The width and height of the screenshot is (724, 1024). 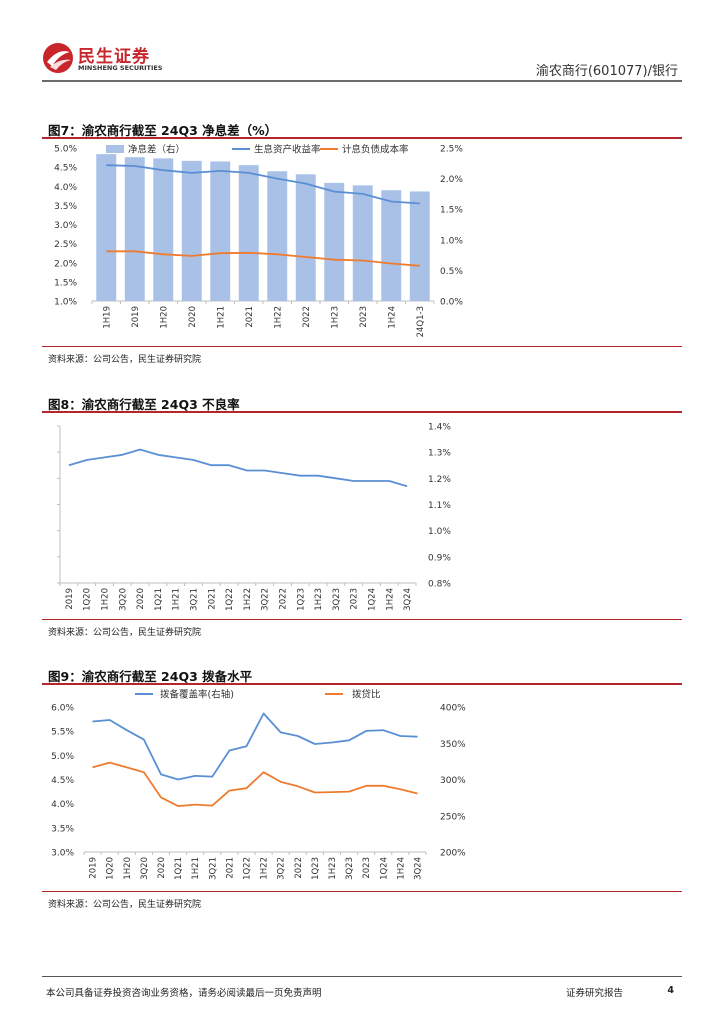 I want to click on footer-disclaimer: 本公司具备证券投资咨询业务资格，请务必阅读最后一页免责声明, so click(x=184, y=993).